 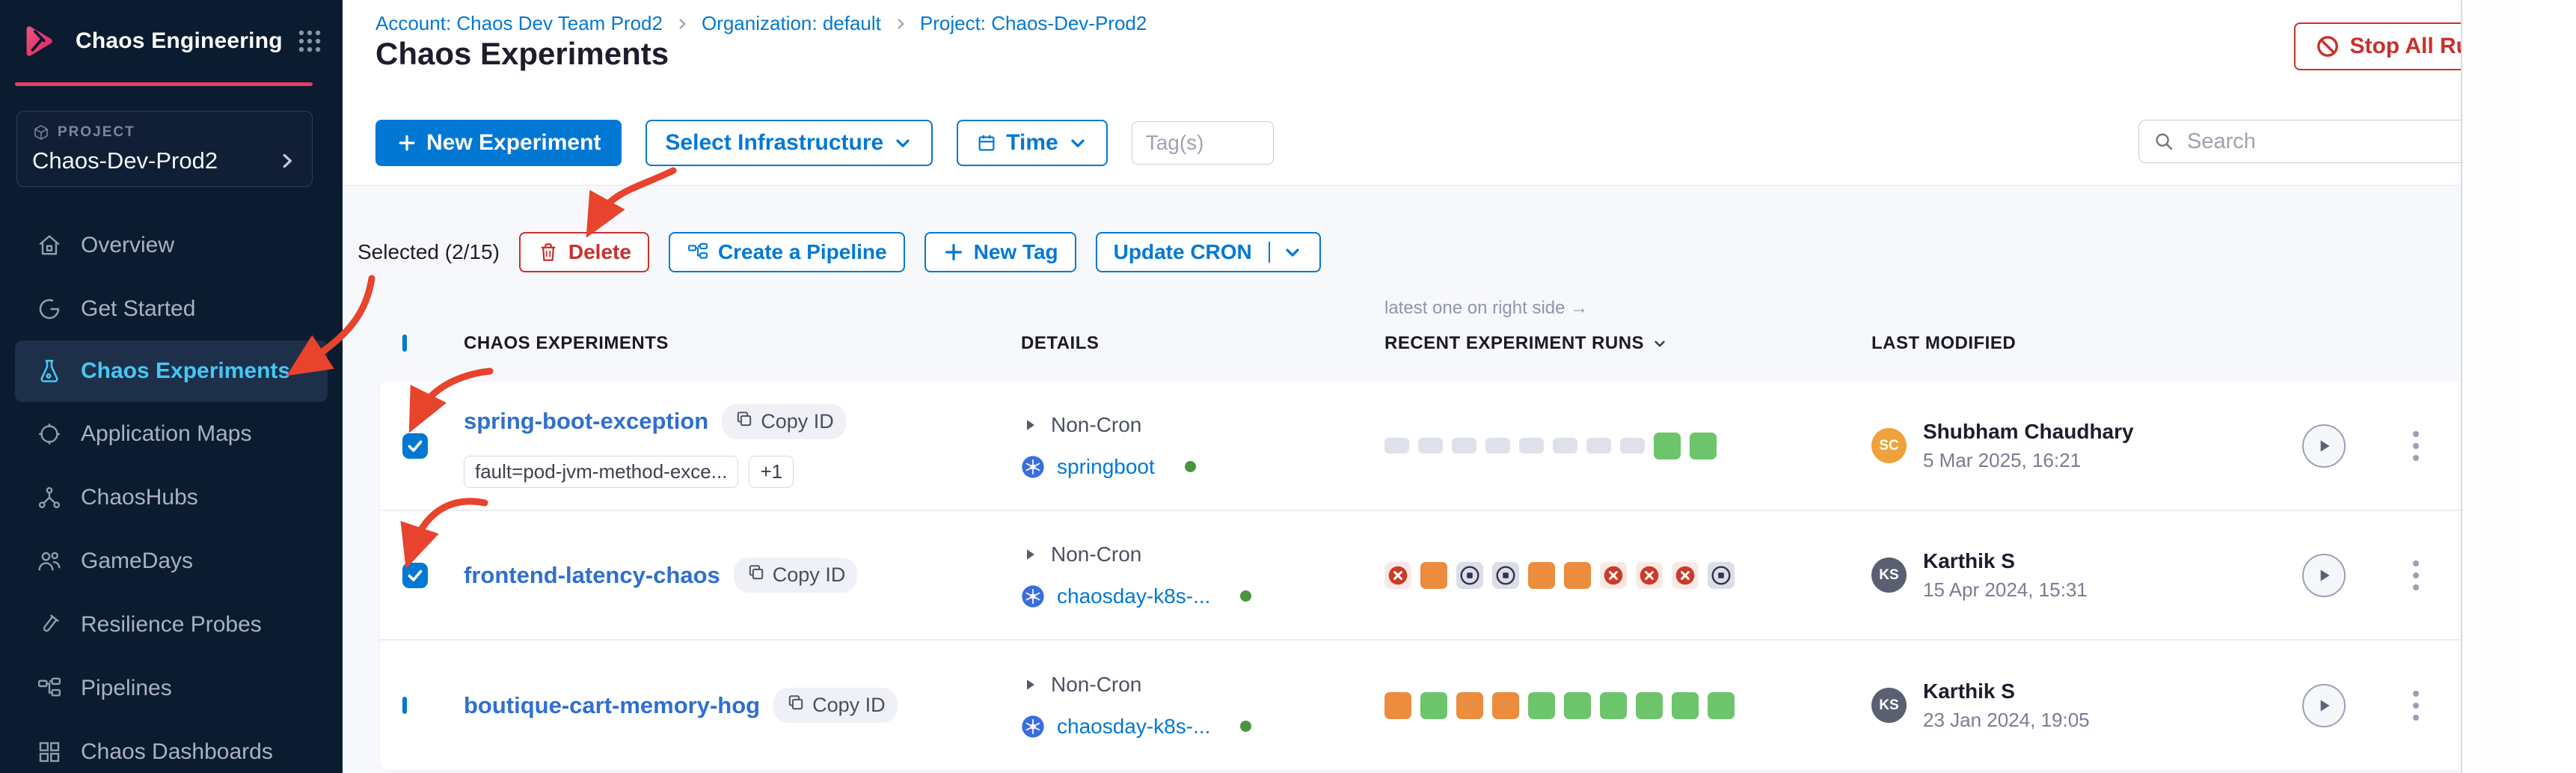 I want to click on sidebar-item-chaos-experiments: Chaos Experiments, so click(x=171, y=371).